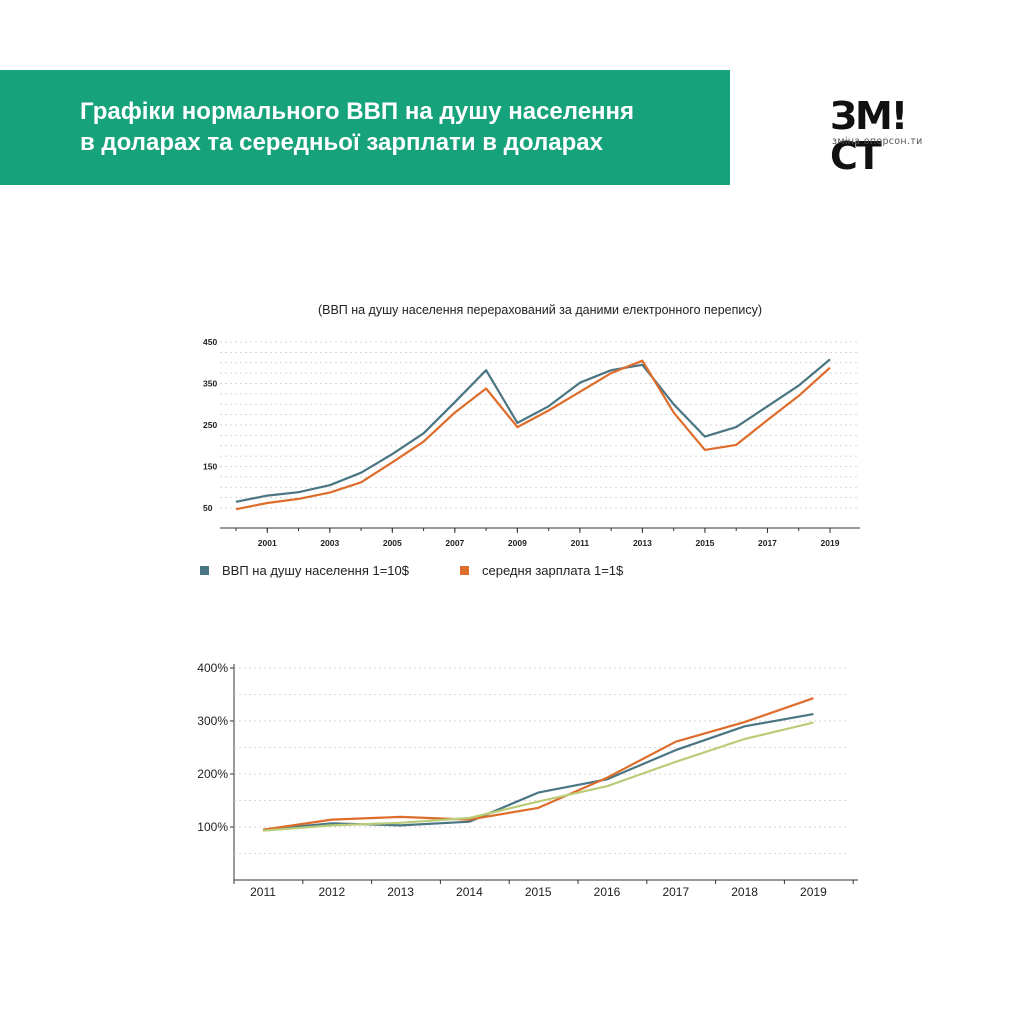 The width and height of the screenshot is (1024, 1024). Describe the element at coordinates (553, 570) in the screenshot. I see `legend-label: середня зарплата 1=1$` at that location.